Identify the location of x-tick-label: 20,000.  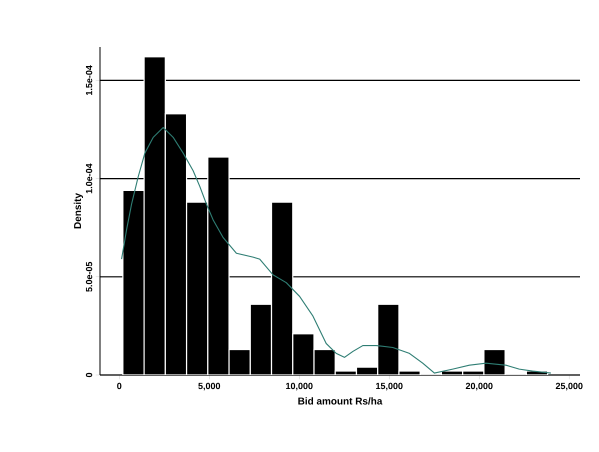
(479, 386).